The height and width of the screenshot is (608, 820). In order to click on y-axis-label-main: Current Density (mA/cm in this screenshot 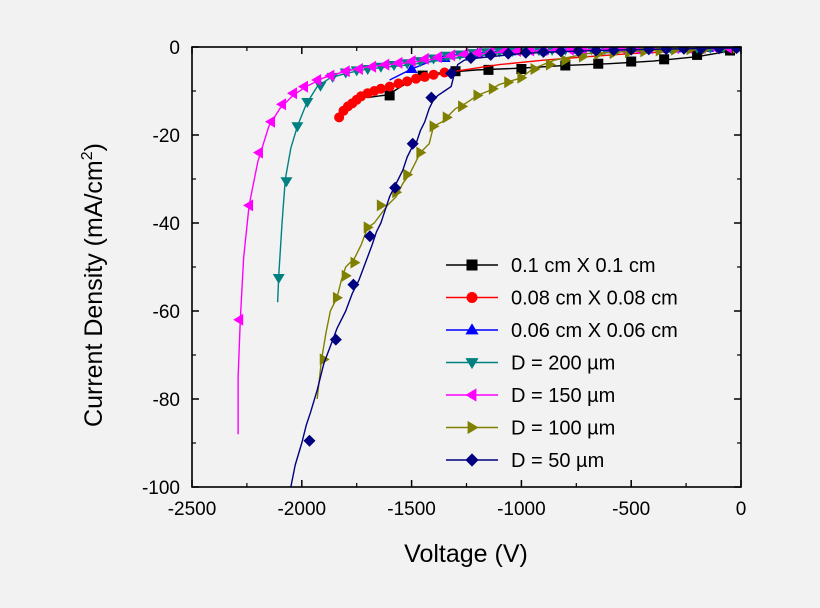, I will do `click(94, 293)`.